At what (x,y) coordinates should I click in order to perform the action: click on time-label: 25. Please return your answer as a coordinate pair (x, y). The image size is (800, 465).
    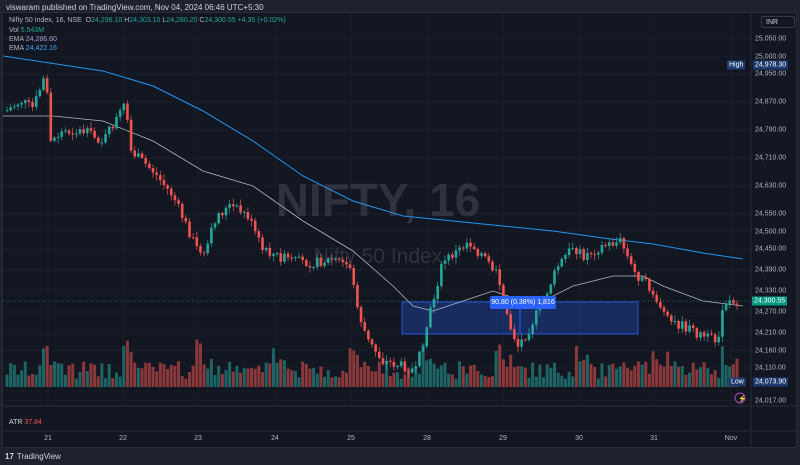
    Looking at the image, I should click on (351, 438).